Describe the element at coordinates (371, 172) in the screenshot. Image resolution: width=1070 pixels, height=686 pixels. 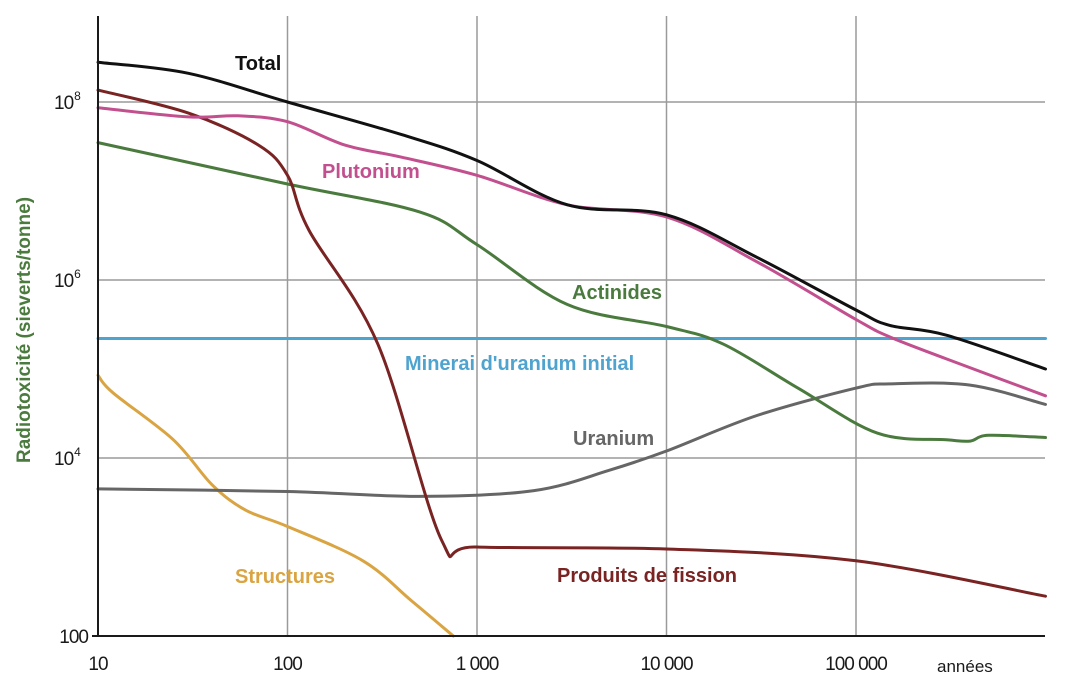
I see `series-label-plutonium: Plutonium` at that location.